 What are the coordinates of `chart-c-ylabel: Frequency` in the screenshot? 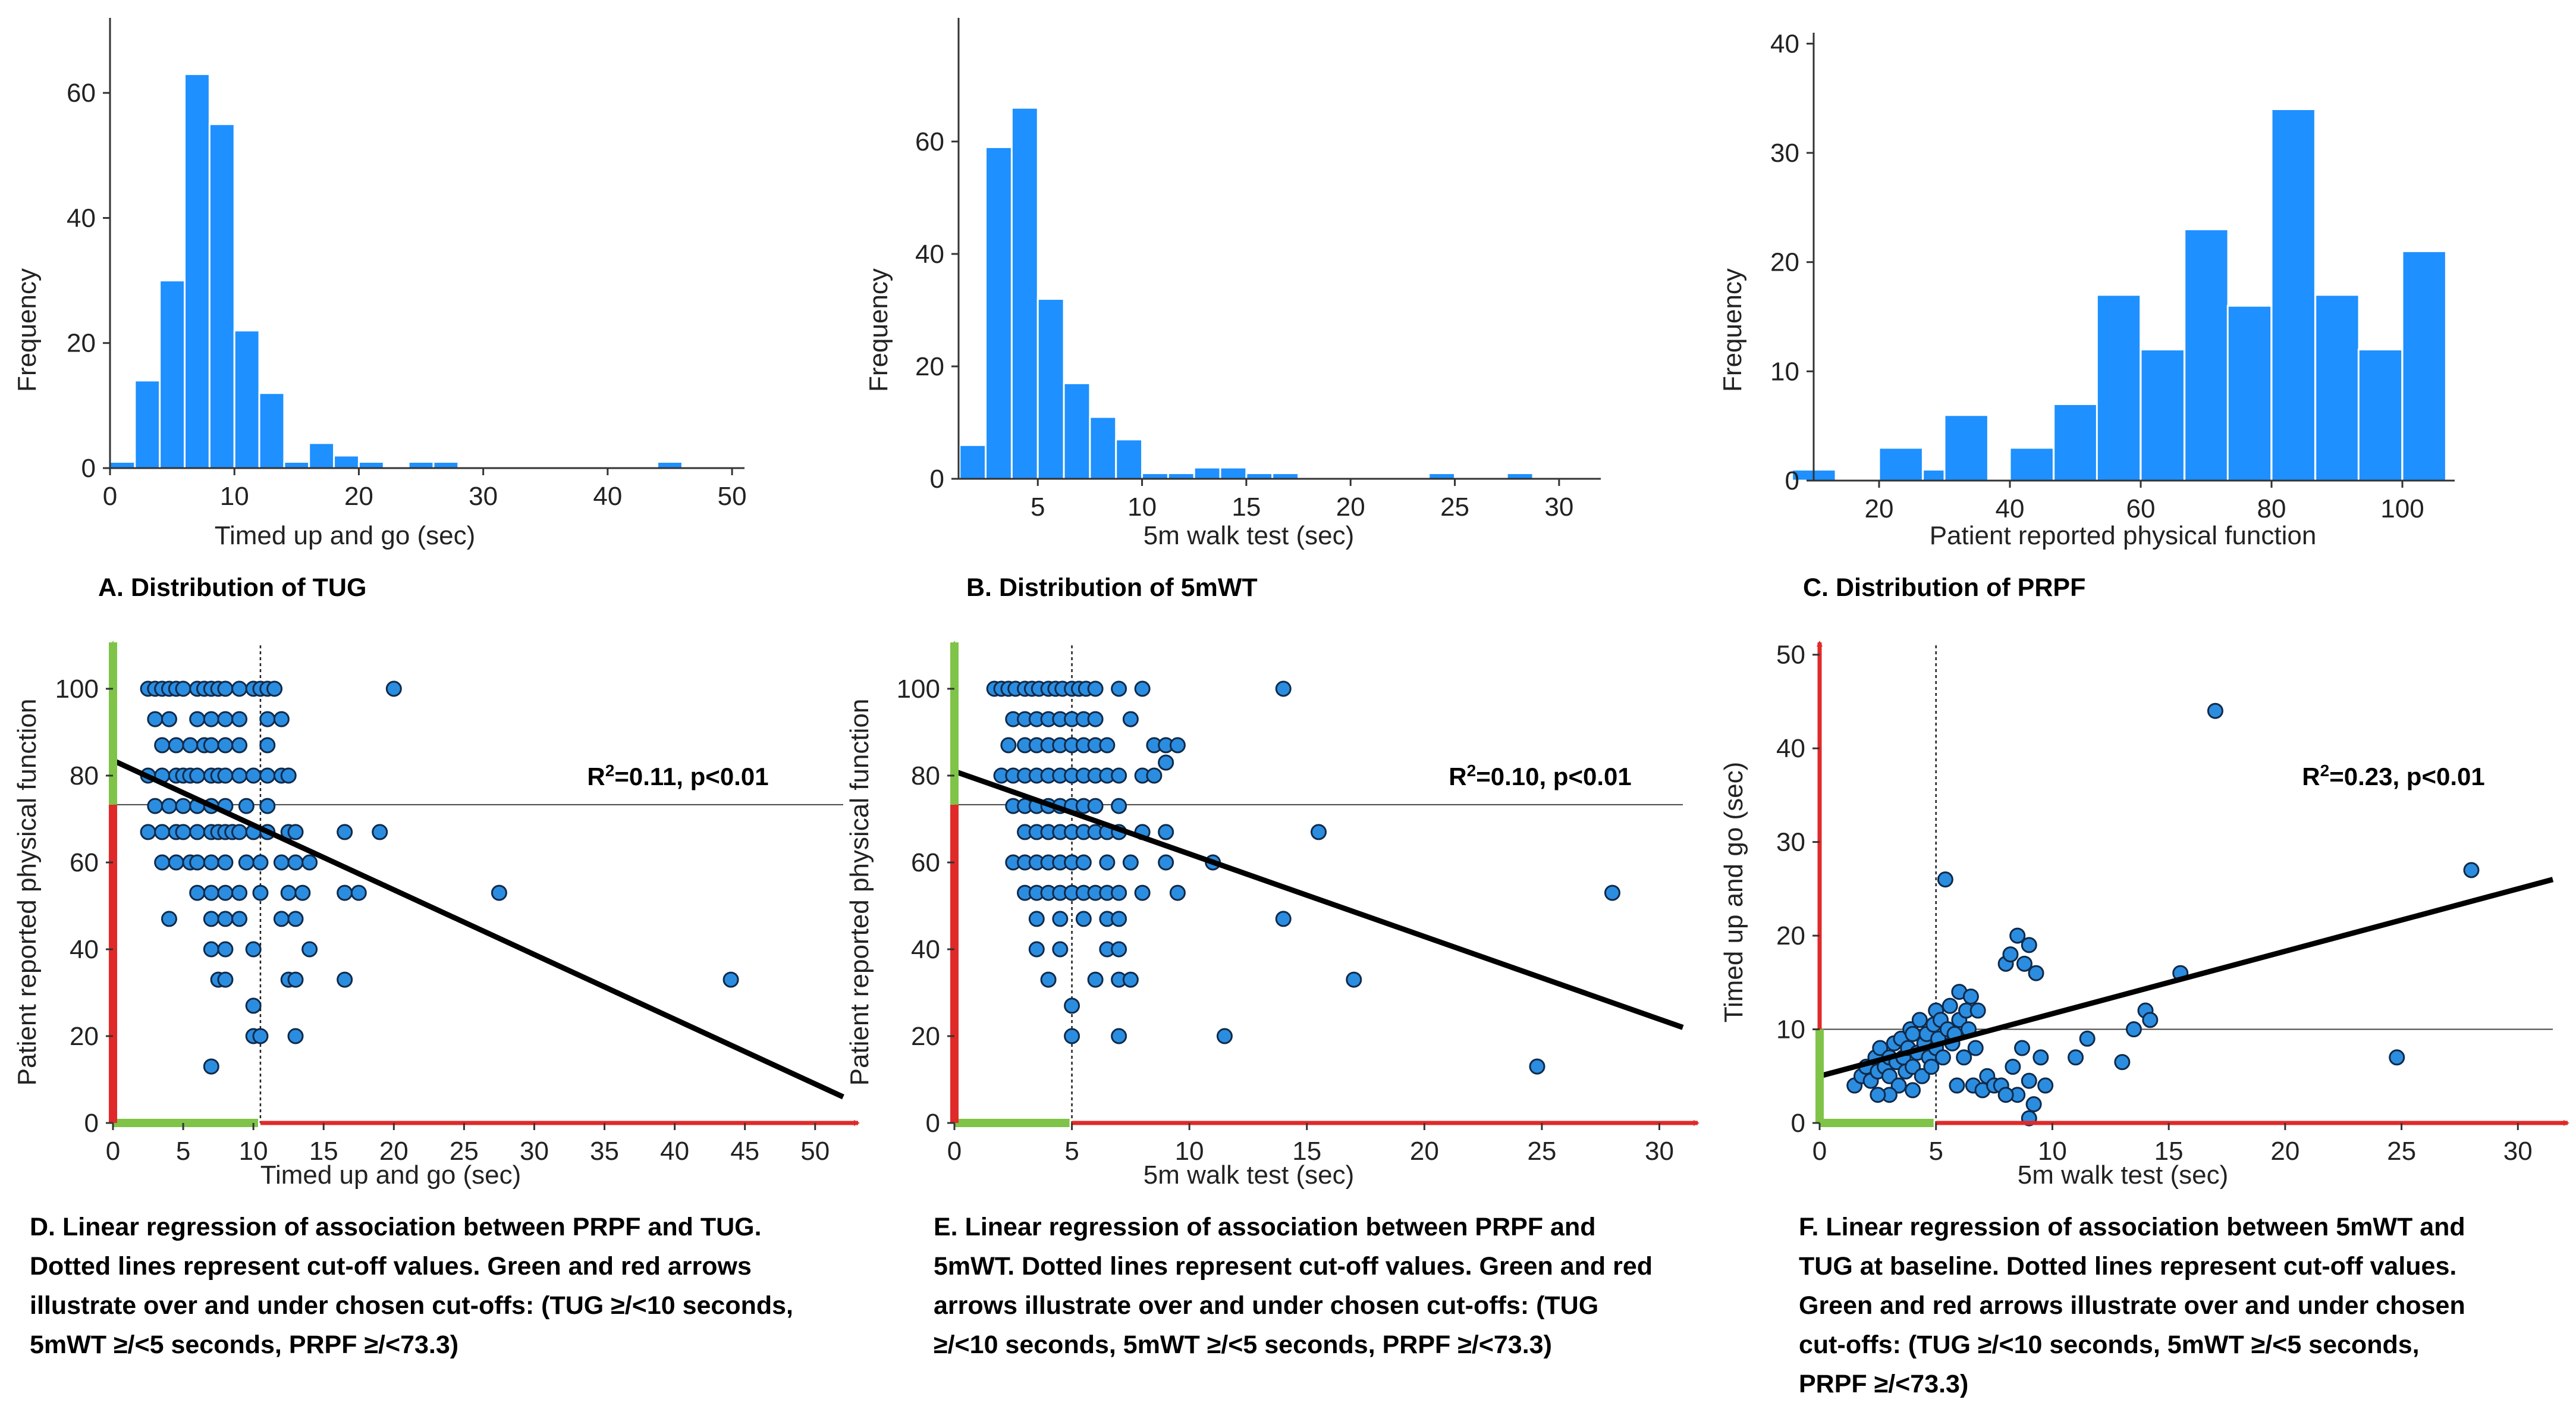 It's located at (1732, 330).